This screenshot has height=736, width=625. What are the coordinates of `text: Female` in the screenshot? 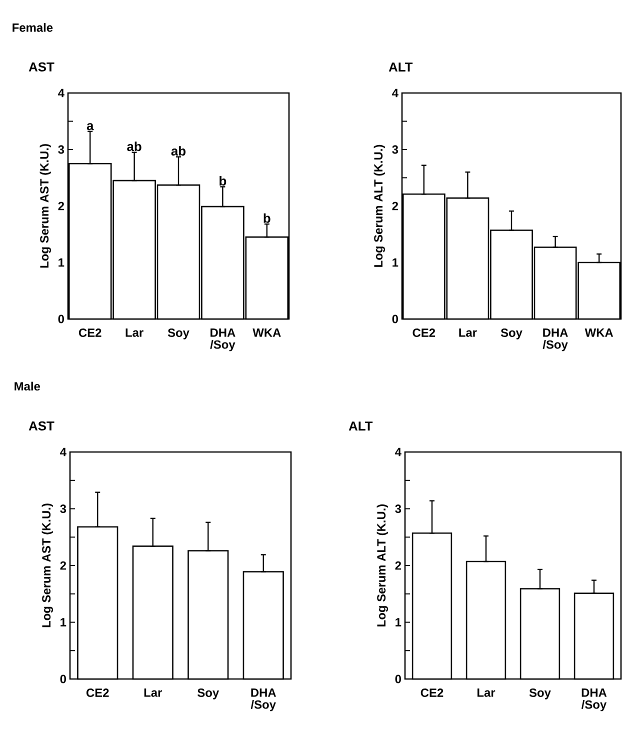 It's located at (32, 27).